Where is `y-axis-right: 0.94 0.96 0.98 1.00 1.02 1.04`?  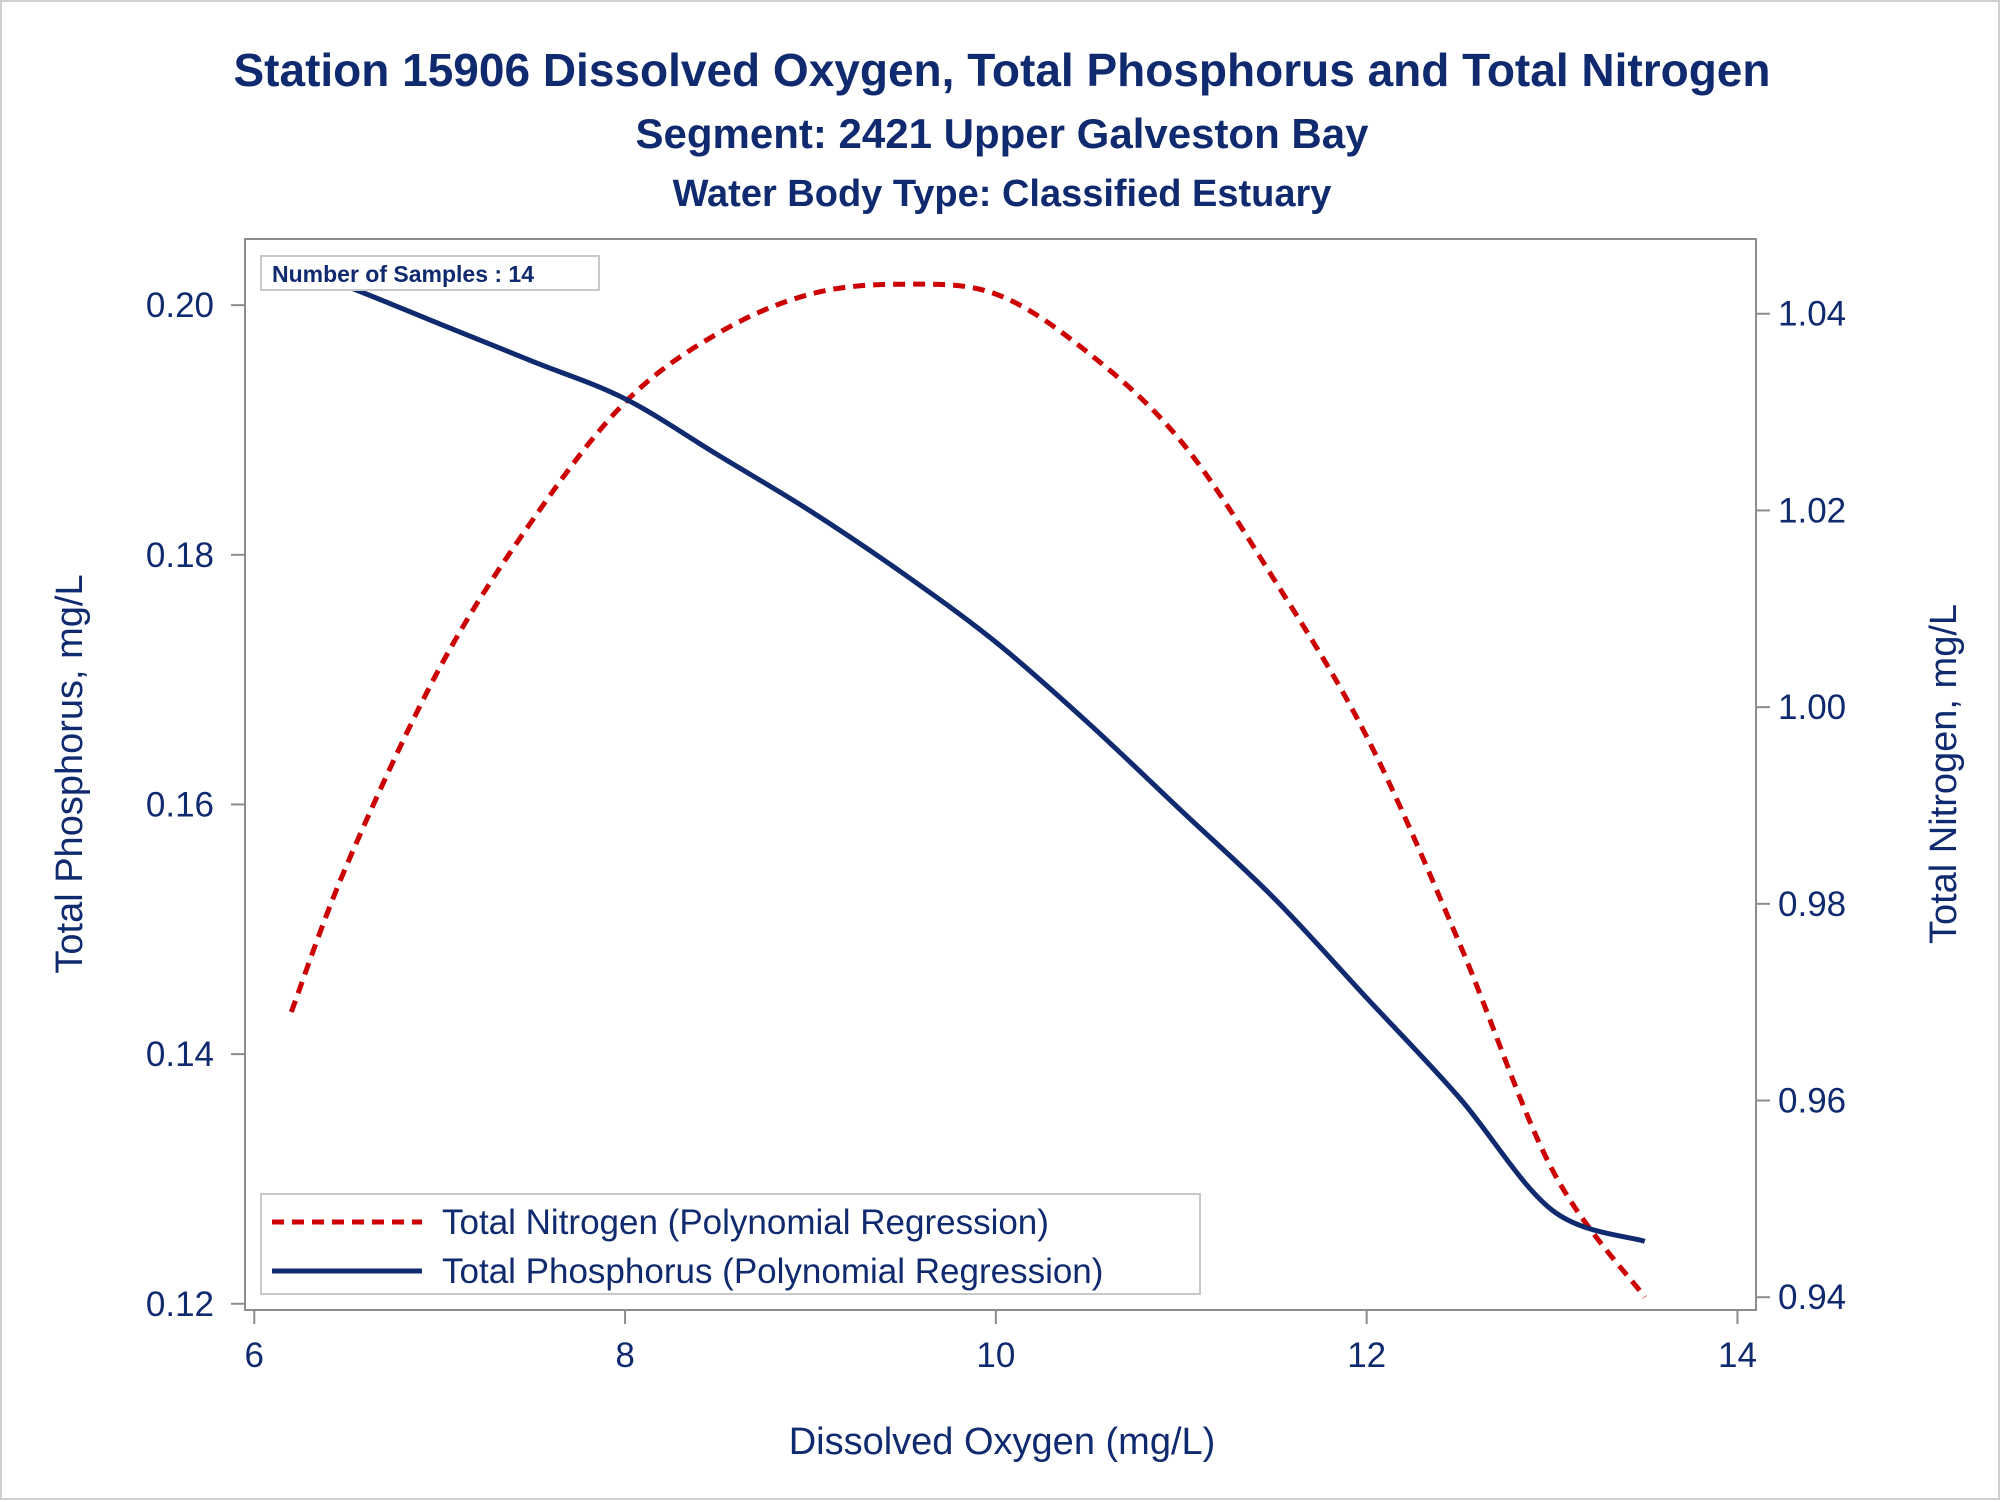
y-axis-right: 0.94 0.96 0.98 1.00 1.02 1.04 is located at coordinates (1801, 806).